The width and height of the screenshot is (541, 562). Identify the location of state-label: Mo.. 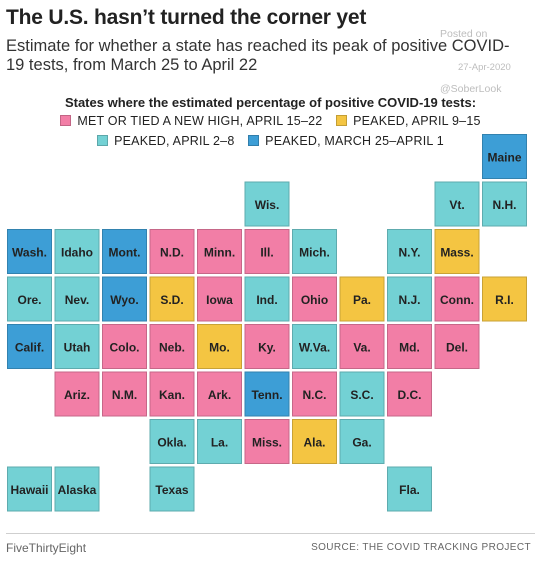
(219, 348).